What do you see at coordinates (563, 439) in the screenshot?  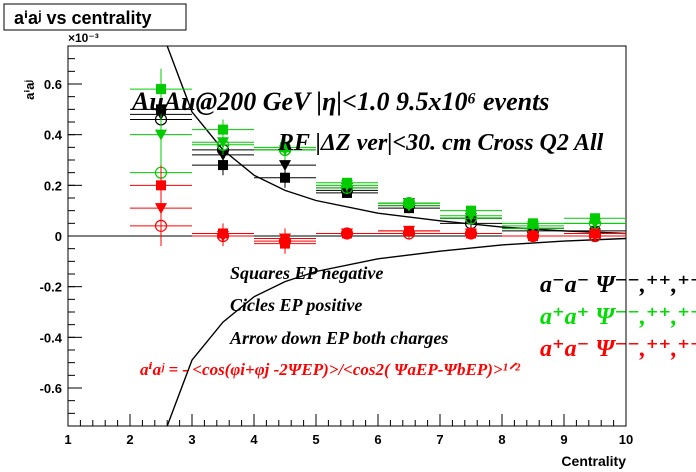 I see `x-tick-label: 9` at bounding box center [563, 439].